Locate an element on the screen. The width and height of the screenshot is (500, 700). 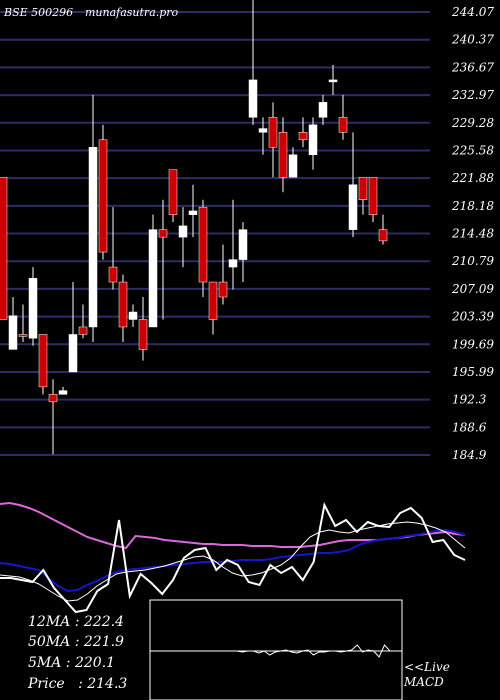
watermark-site: munafasutra.pro is located at coordinates (132, 12).